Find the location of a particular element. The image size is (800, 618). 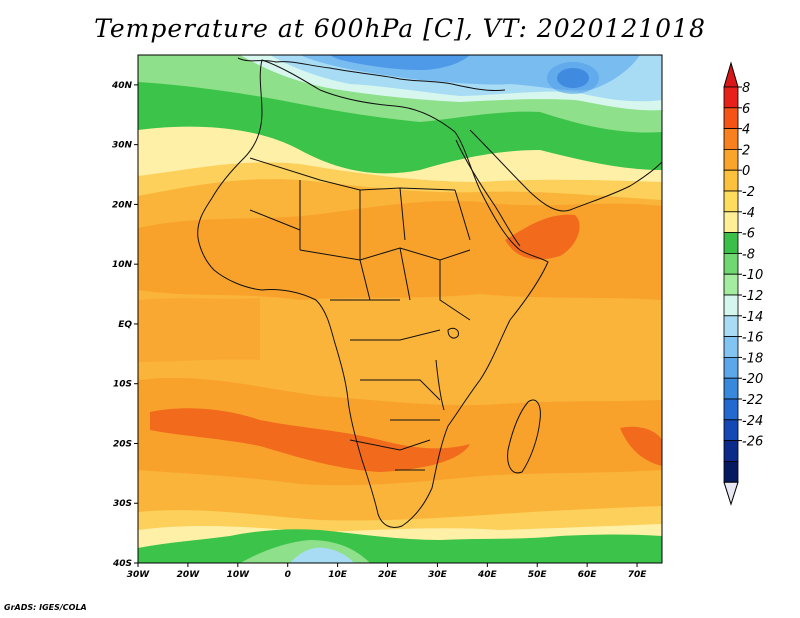

colorbar-label: -20 is located at coordinates (752, 379).